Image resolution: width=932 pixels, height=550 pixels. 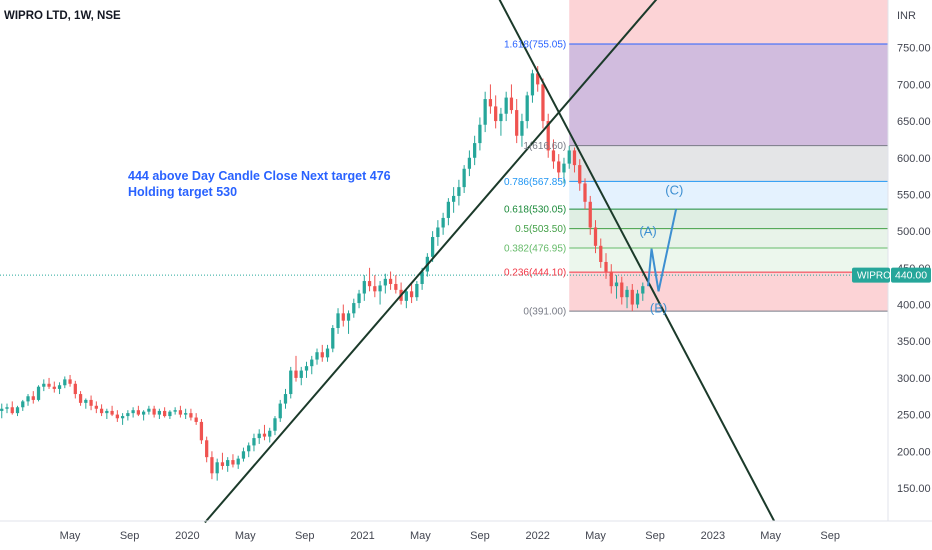 I want to click on x-tick-label: Sep, so click(x=480, y=536).